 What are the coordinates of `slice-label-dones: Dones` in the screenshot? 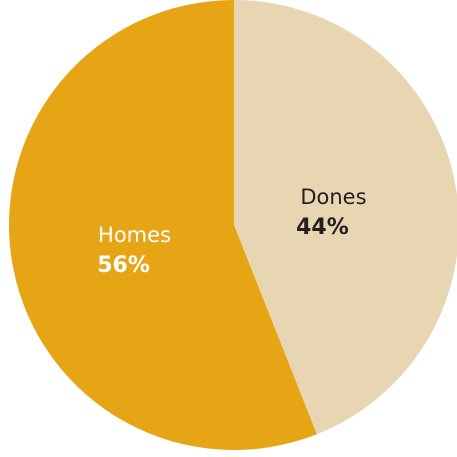 It's located at (333, 197).